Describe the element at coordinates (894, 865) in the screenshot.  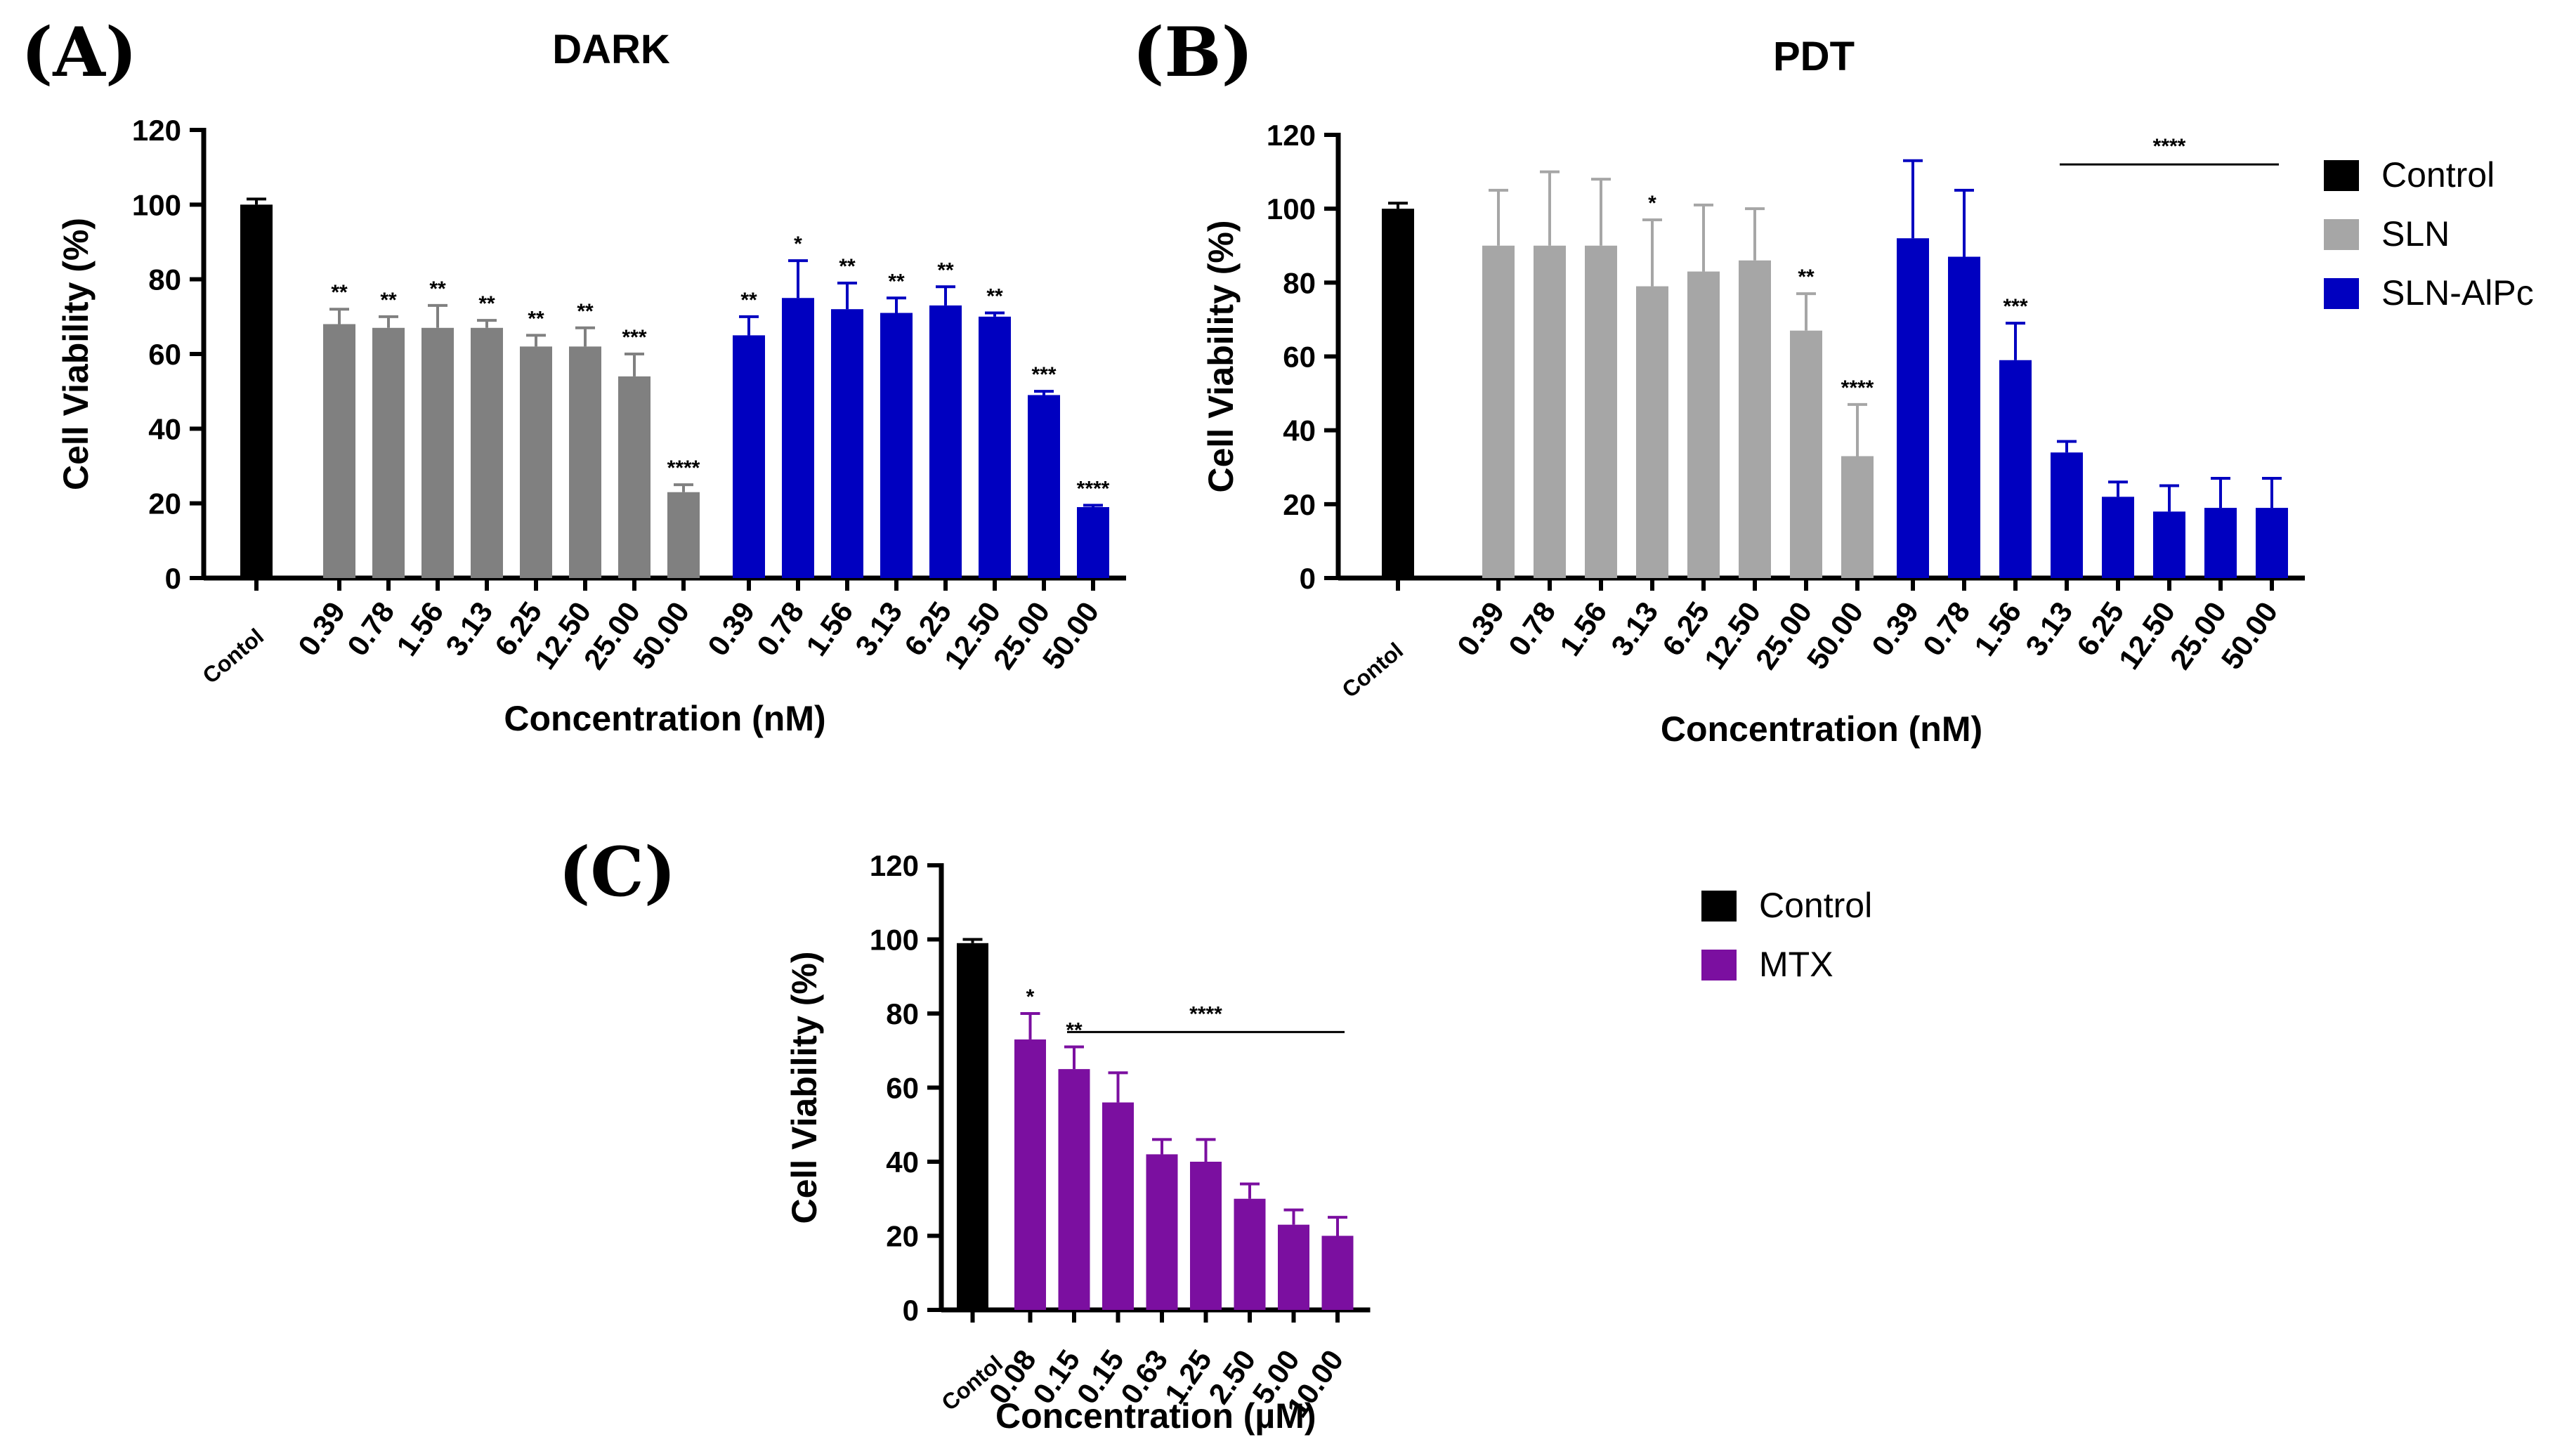
I see `chart2-y-tick-label: 120` at that location.